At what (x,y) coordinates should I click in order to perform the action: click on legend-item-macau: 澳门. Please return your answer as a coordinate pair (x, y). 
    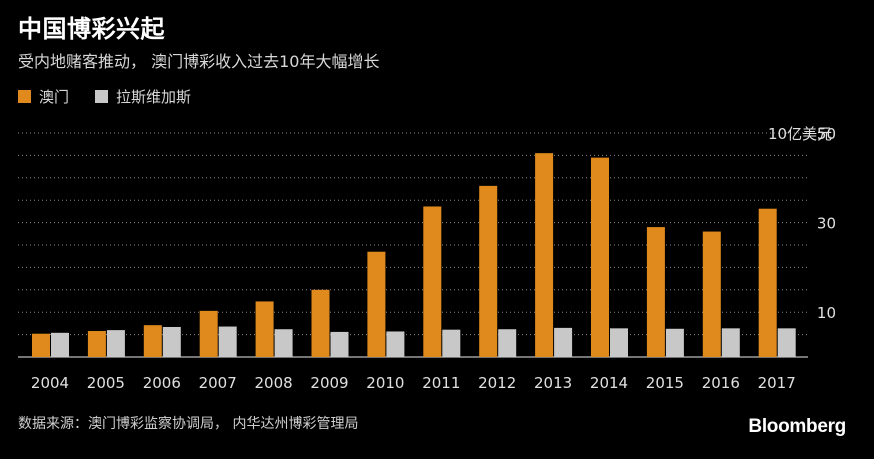
    Looking at the image, I should click on (43, 96).